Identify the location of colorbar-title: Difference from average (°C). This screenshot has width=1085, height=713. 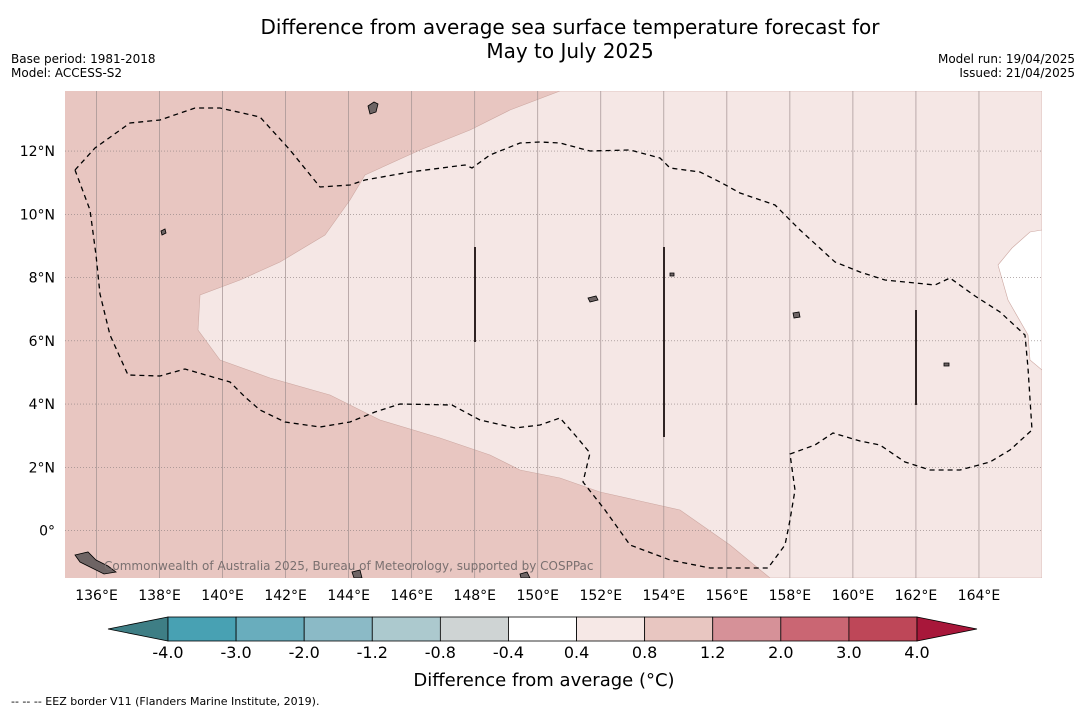
(544, 680).